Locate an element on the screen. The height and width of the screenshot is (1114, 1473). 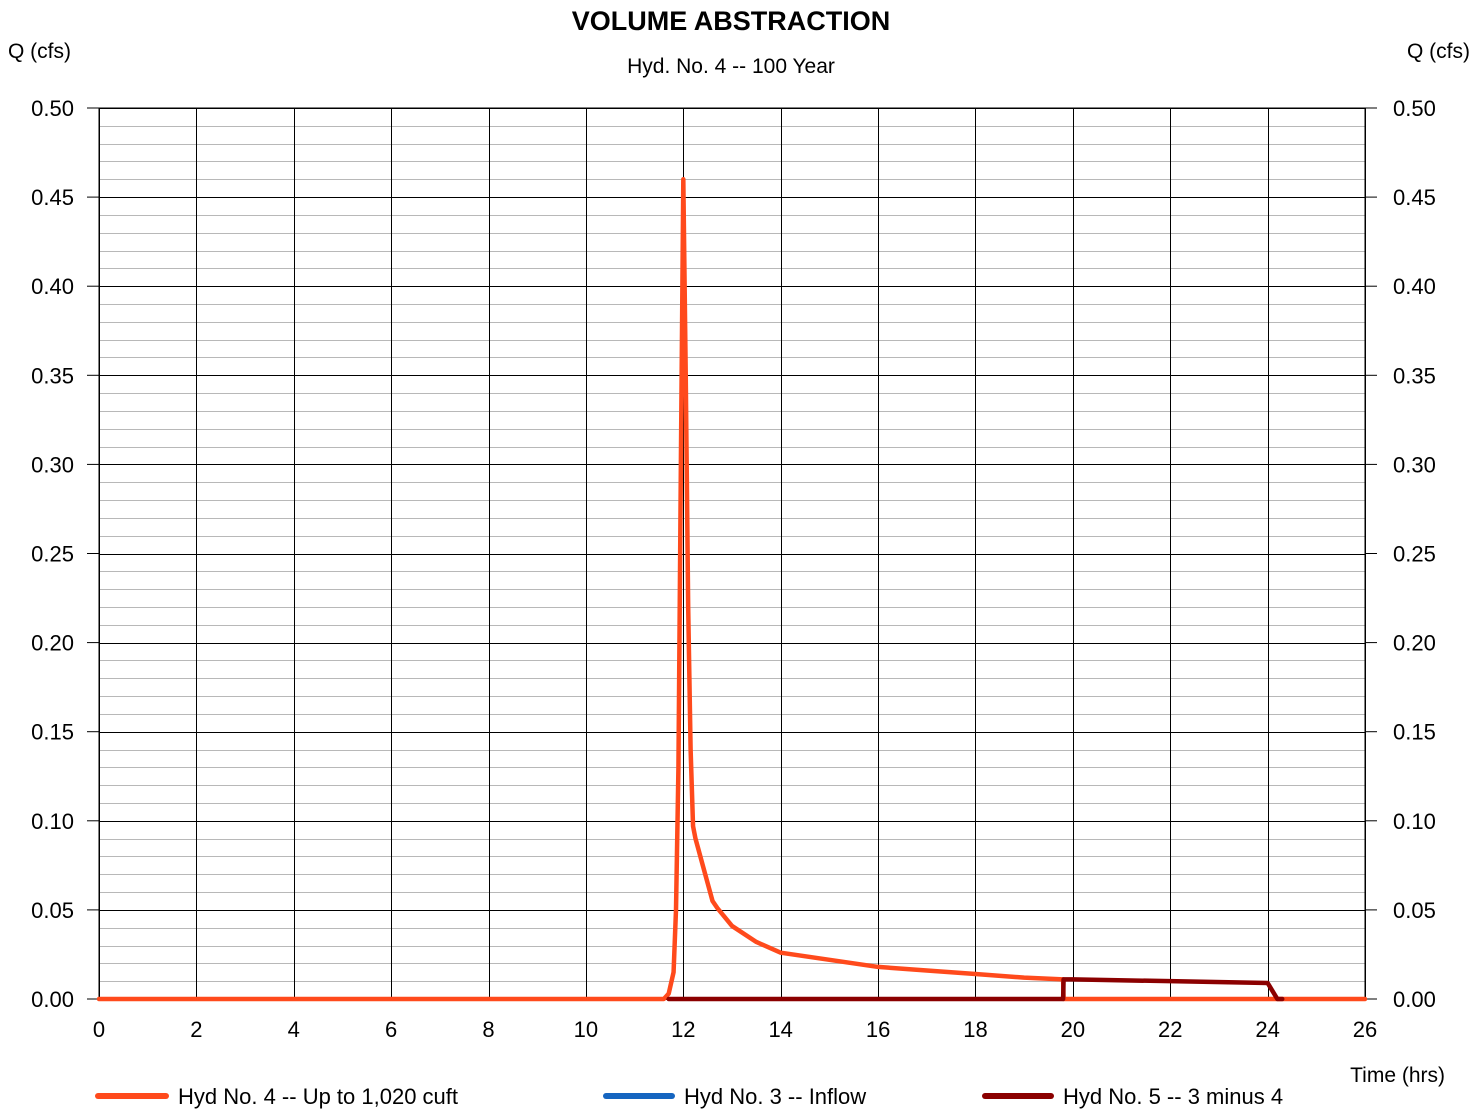
y-tick-label-right: 0.50 is located at coordinates (1414, 108).